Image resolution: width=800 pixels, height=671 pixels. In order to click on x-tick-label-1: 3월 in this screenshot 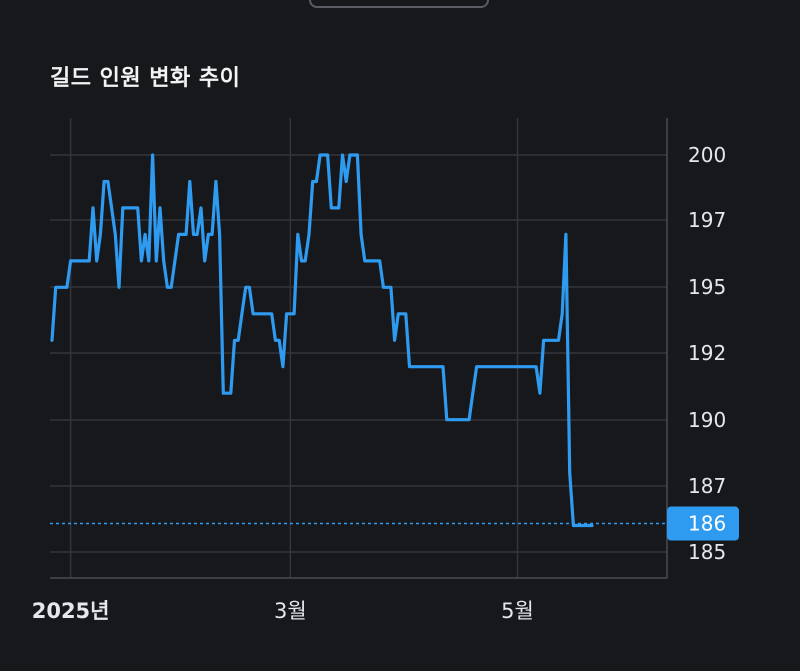, I will do `click(290, 611)`.